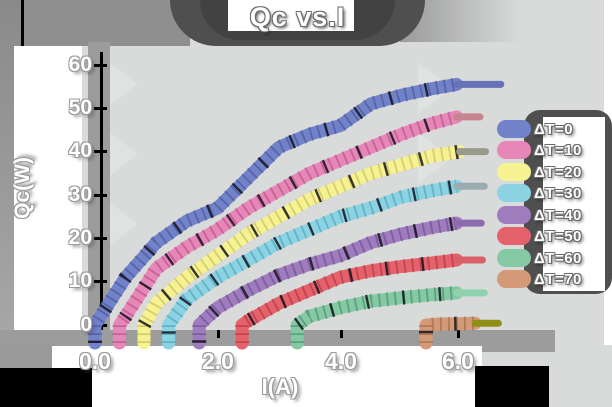  Describe the element at coordinates (95, 361) in the screenshot. I see `x-tick-label-0: 0.0` at that location.